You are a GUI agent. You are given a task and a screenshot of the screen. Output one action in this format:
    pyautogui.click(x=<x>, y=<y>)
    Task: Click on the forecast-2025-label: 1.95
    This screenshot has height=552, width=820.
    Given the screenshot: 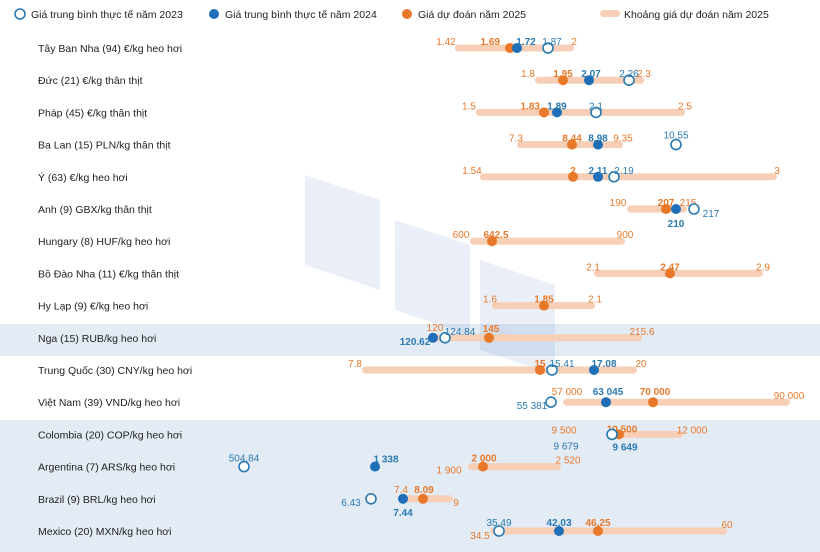 What is the action you would take?
    pyautogui.click(x=563, y=74)
    